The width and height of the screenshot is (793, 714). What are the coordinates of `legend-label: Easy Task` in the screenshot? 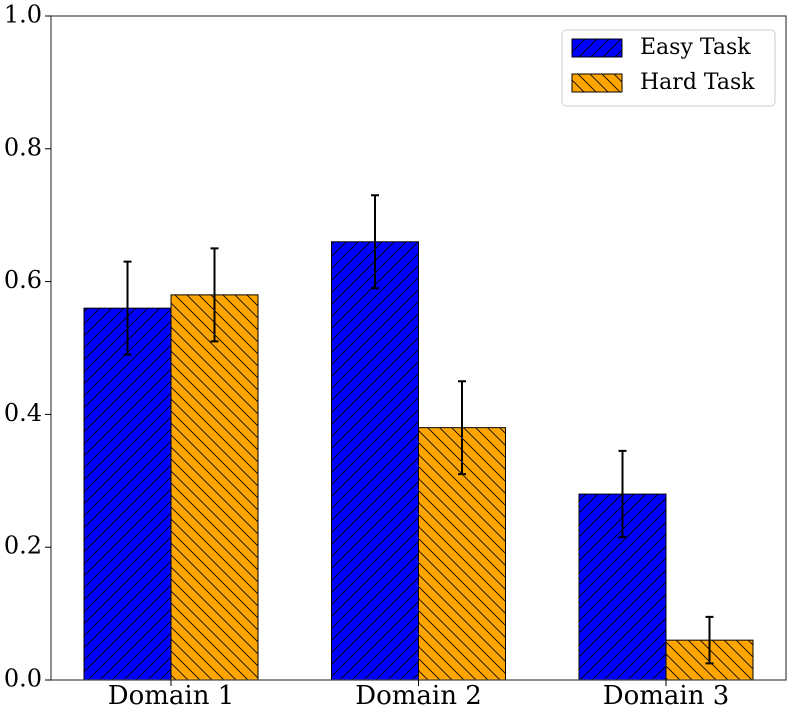 It's located at (695, 47).